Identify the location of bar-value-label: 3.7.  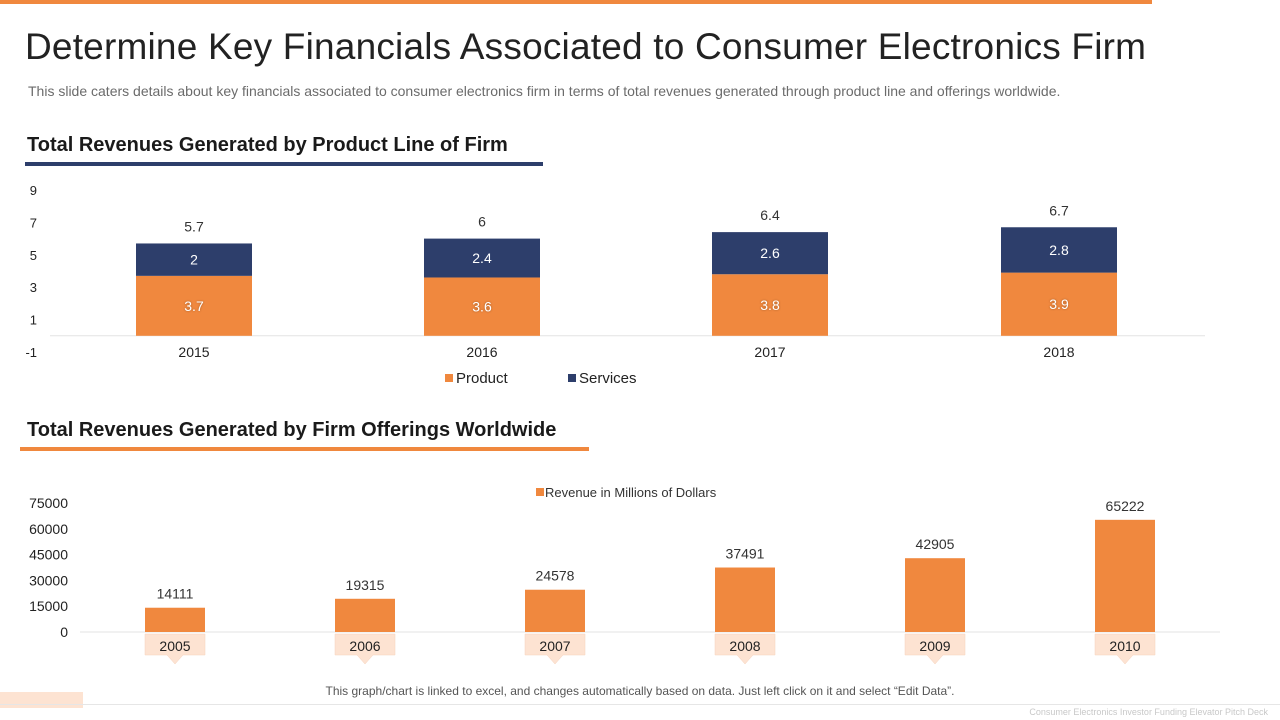
(194, 306).